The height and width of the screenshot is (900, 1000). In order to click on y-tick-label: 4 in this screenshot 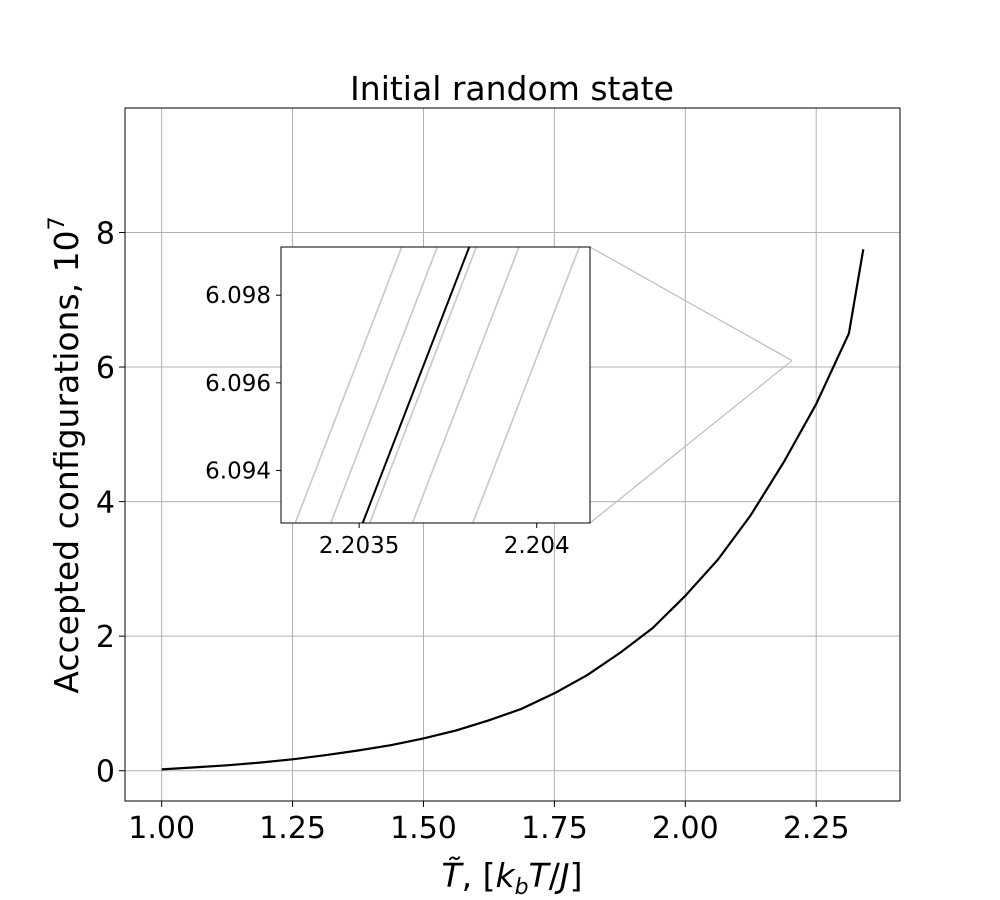, I will do `click(105, 503)`.